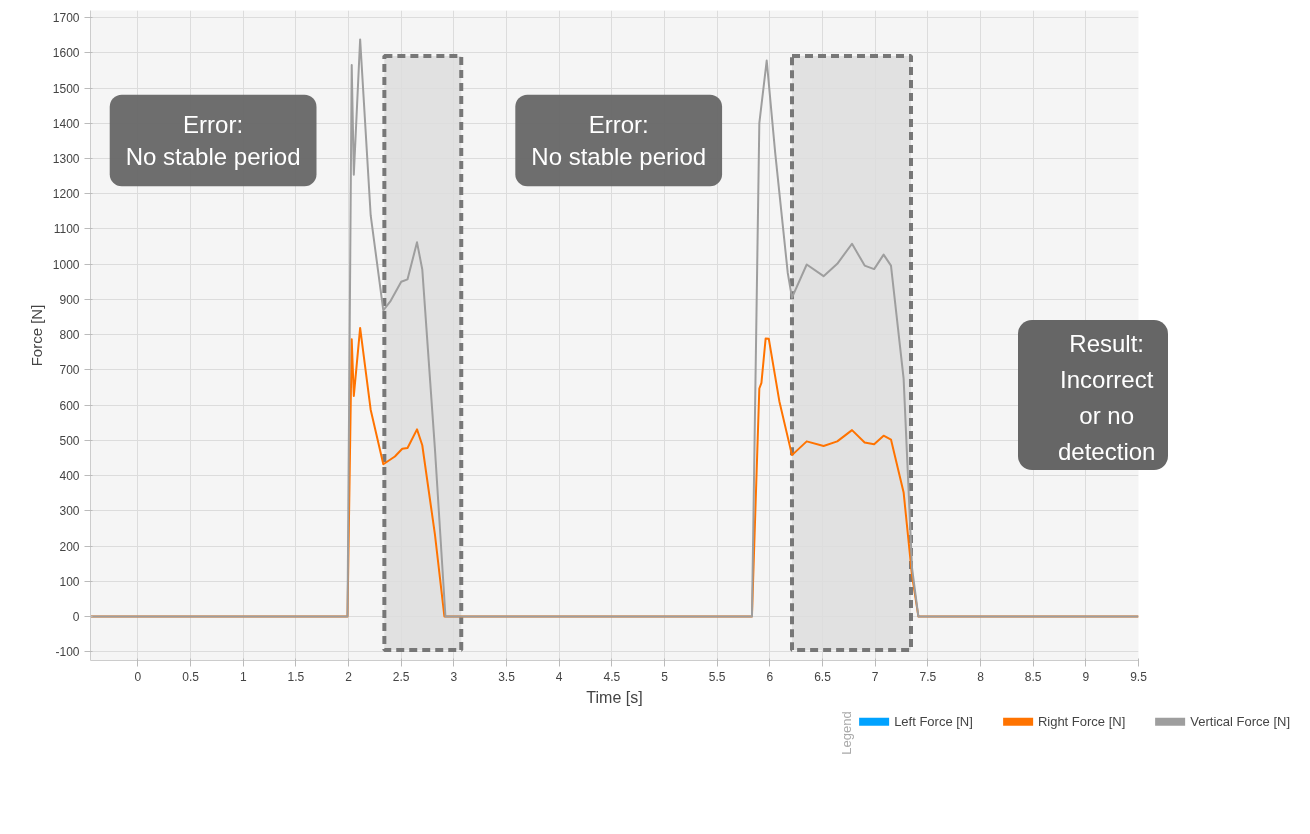 This screenshot has height=834, width=1310. Describe the element at coordinates (401, 676) in the screenshot. I see `x-tick-label: 2.5` at that location.